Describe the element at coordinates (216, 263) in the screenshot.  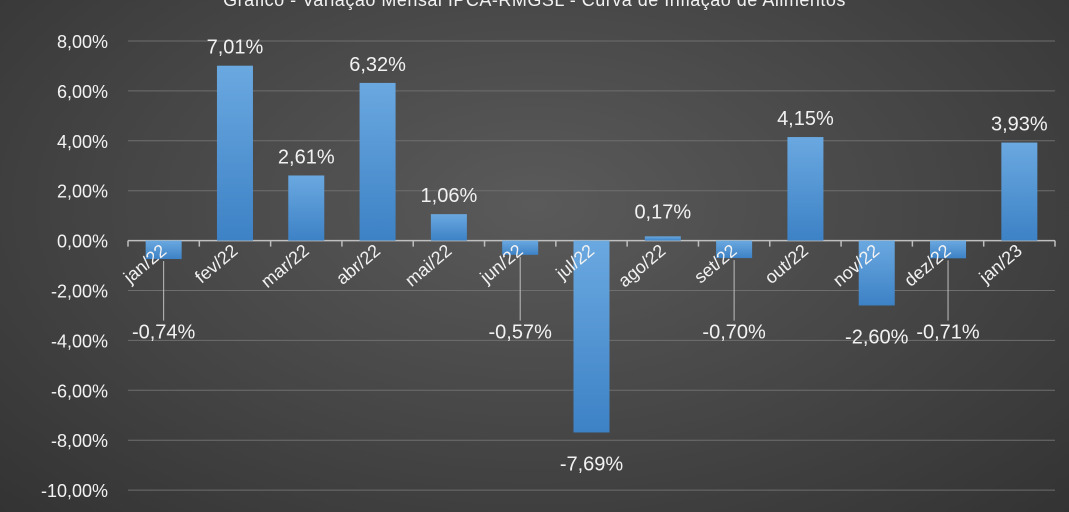
I see `x-tick-label: fev/22` at that location.